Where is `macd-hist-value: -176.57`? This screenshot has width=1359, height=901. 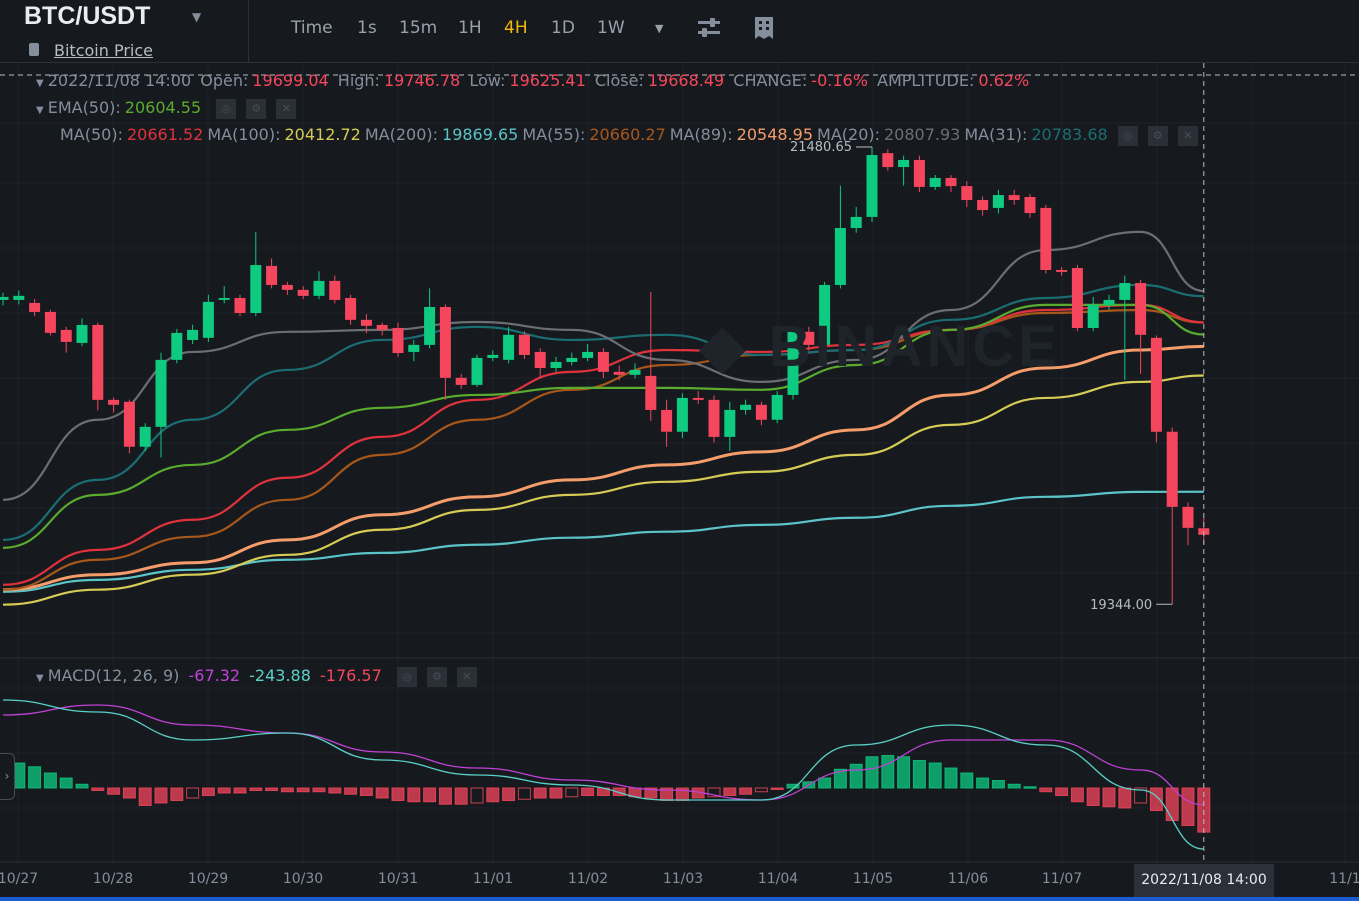
macd-hist-value: -176.57 is located at coordinates (351, 675).